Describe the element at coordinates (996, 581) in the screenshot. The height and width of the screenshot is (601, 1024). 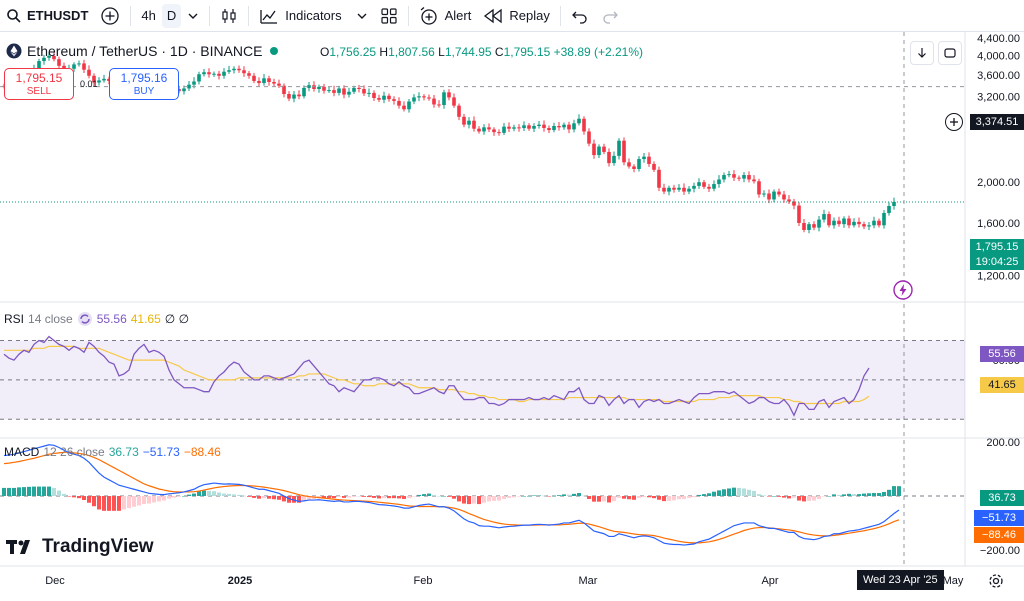
I see `gear-icon` at that location.